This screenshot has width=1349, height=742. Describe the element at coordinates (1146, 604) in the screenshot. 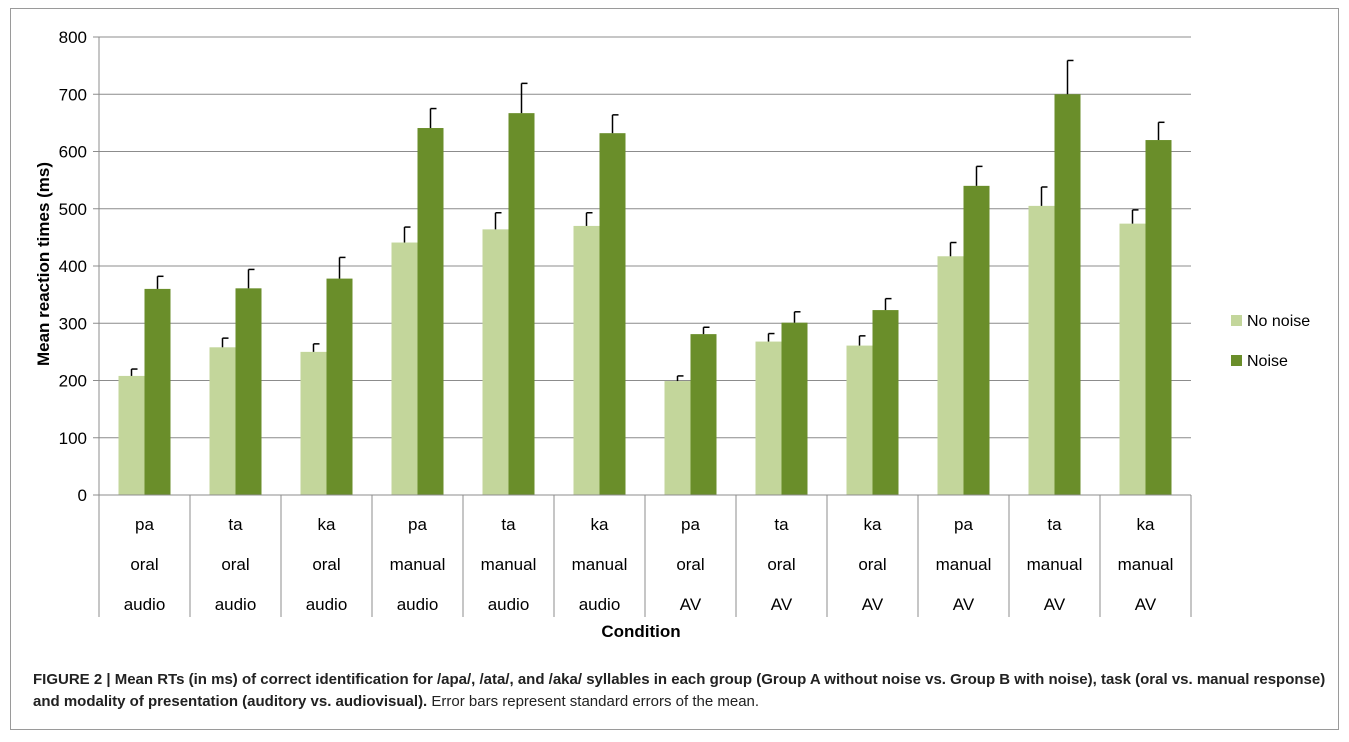

I see `category-label-11-2: AV` at that location.